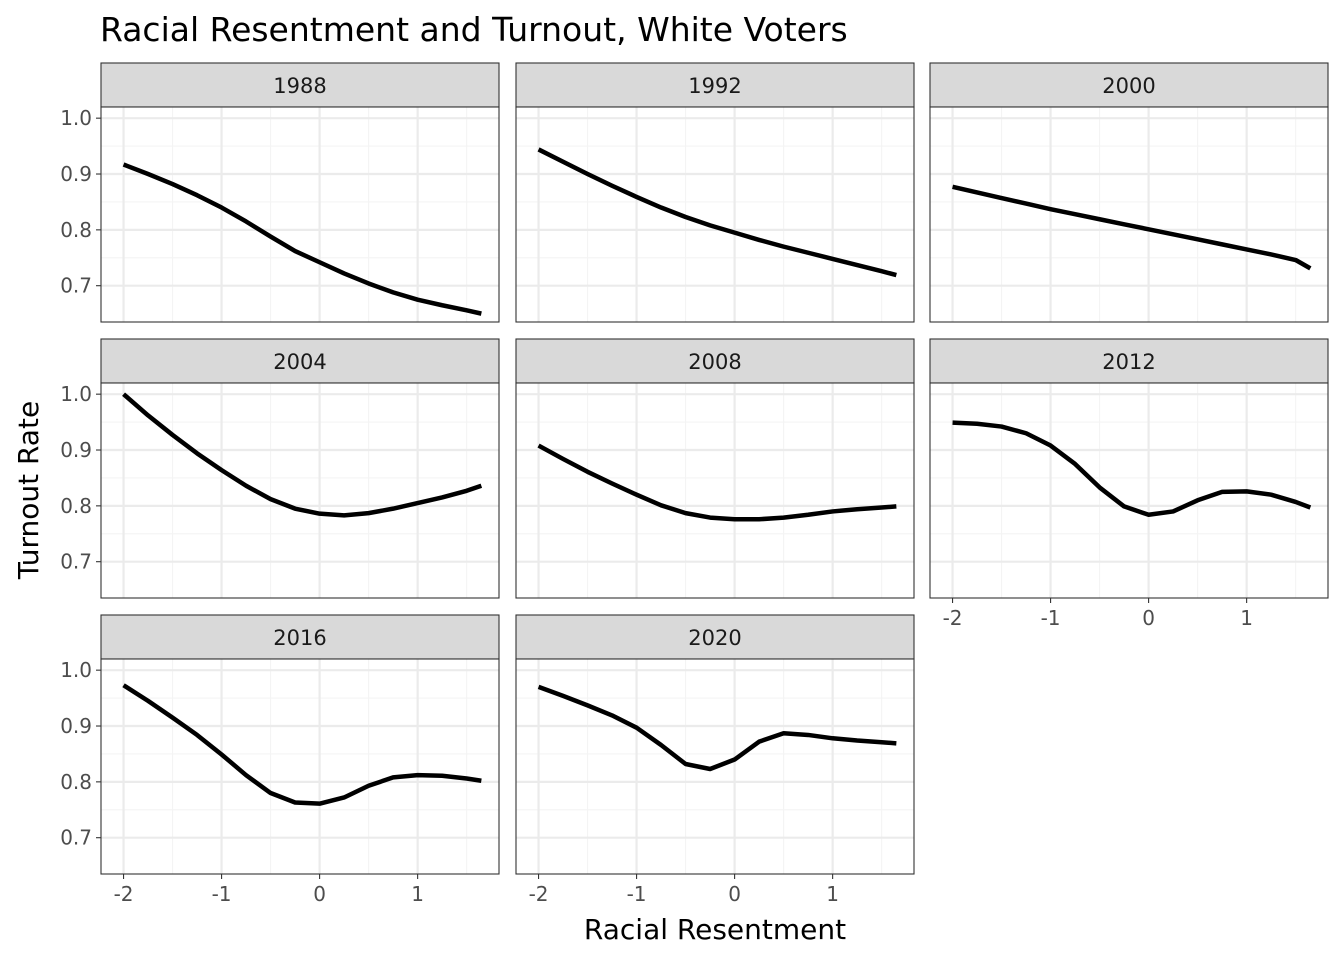  I want to click on facet-panel-2000: 2000, so click(1129, 192).